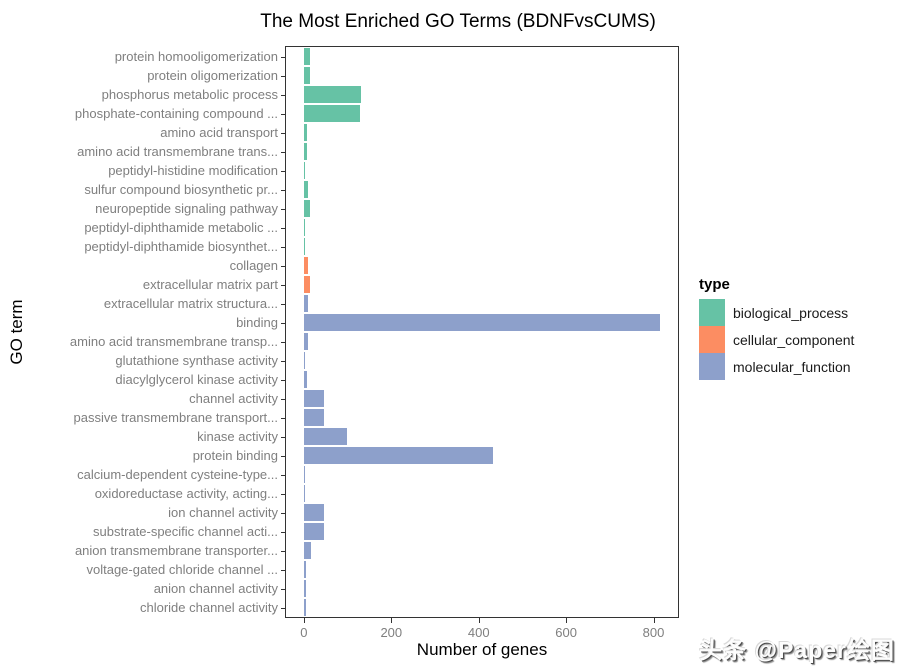  I want to click on y-axis-label: protein oligomerization, so click(212, 75).